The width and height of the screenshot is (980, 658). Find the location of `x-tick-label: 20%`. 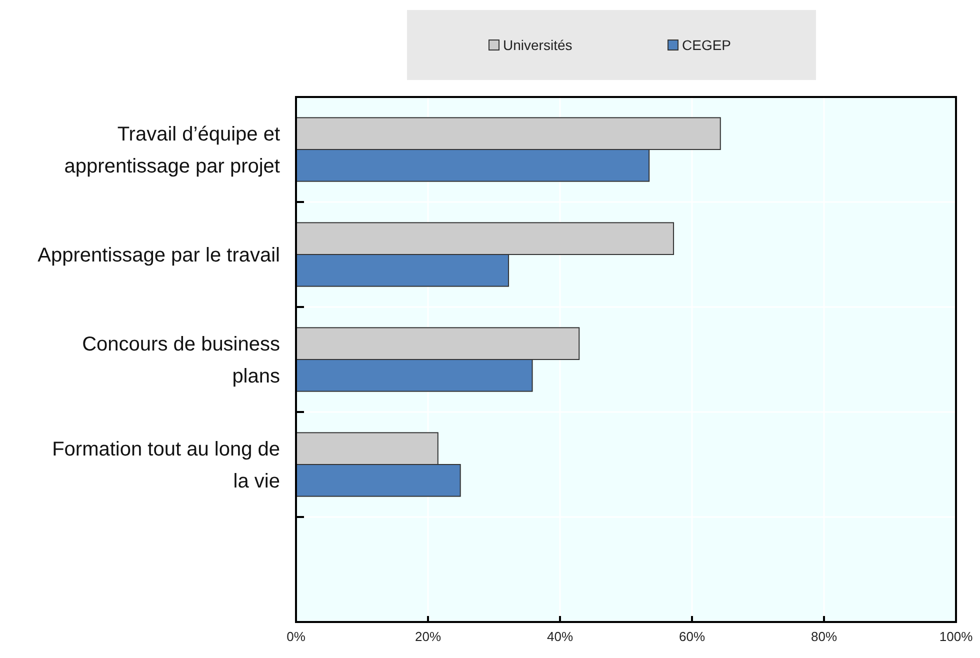

x-tick-label: 20% is located at coordinates (428, 636).